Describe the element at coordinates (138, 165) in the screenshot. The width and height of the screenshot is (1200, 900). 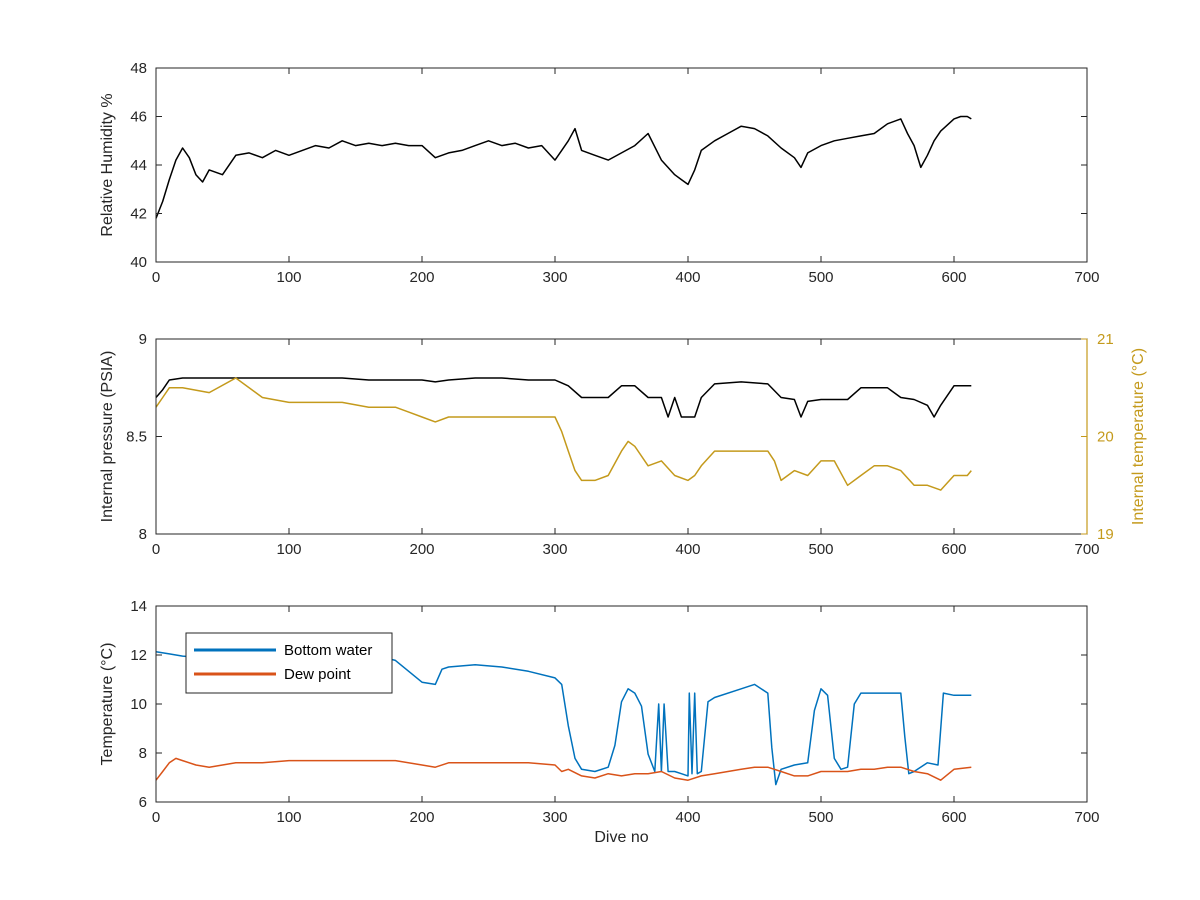
I see `y-tick-label: 44` at that location.